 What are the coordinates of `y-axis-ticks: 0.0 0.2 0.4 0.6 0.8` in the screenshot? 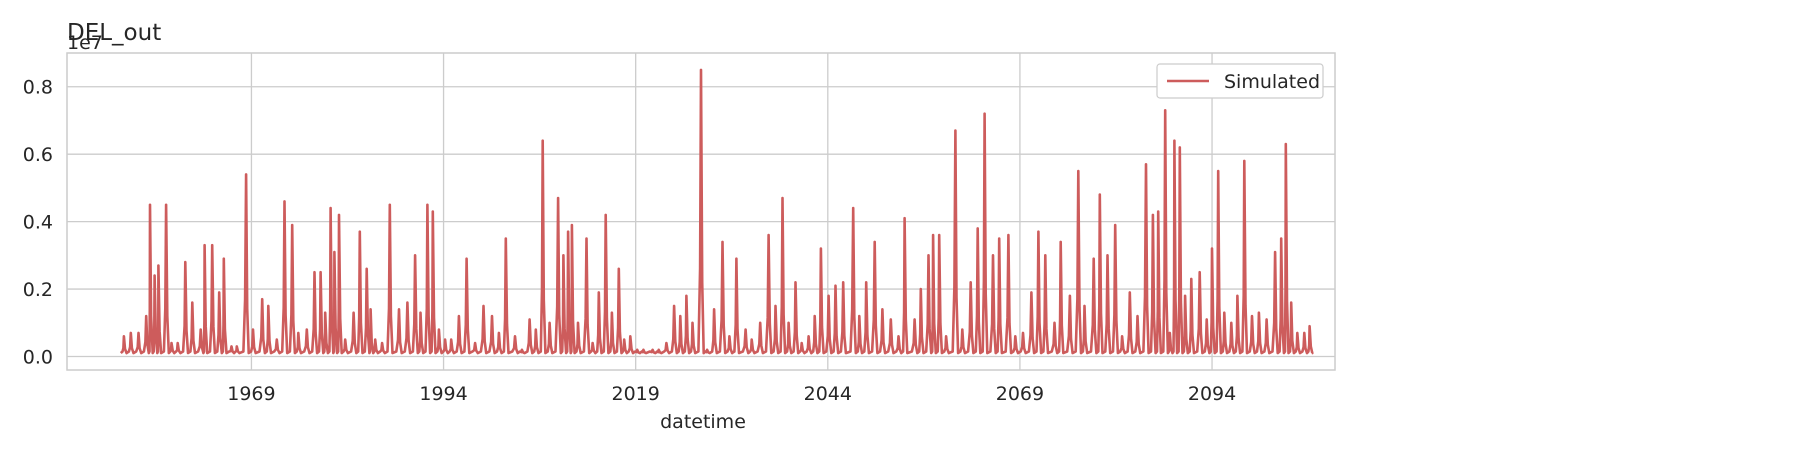 It's located at (38, 223).